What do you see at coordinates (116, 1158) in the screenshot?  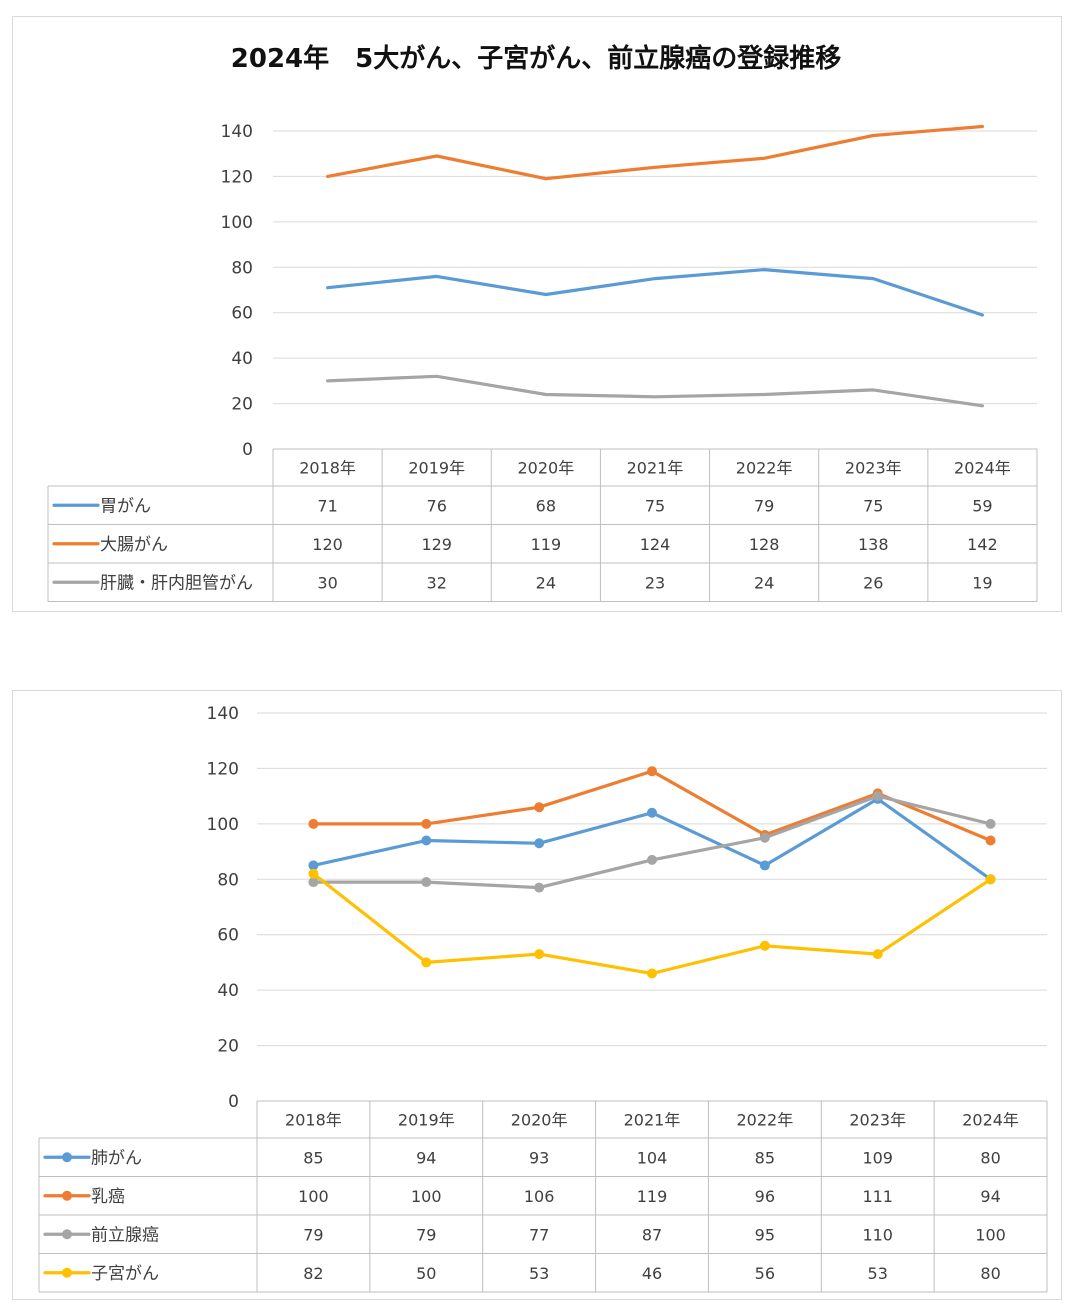 I see `legend-label: 肺がん` at bounding box center [116, 1158].